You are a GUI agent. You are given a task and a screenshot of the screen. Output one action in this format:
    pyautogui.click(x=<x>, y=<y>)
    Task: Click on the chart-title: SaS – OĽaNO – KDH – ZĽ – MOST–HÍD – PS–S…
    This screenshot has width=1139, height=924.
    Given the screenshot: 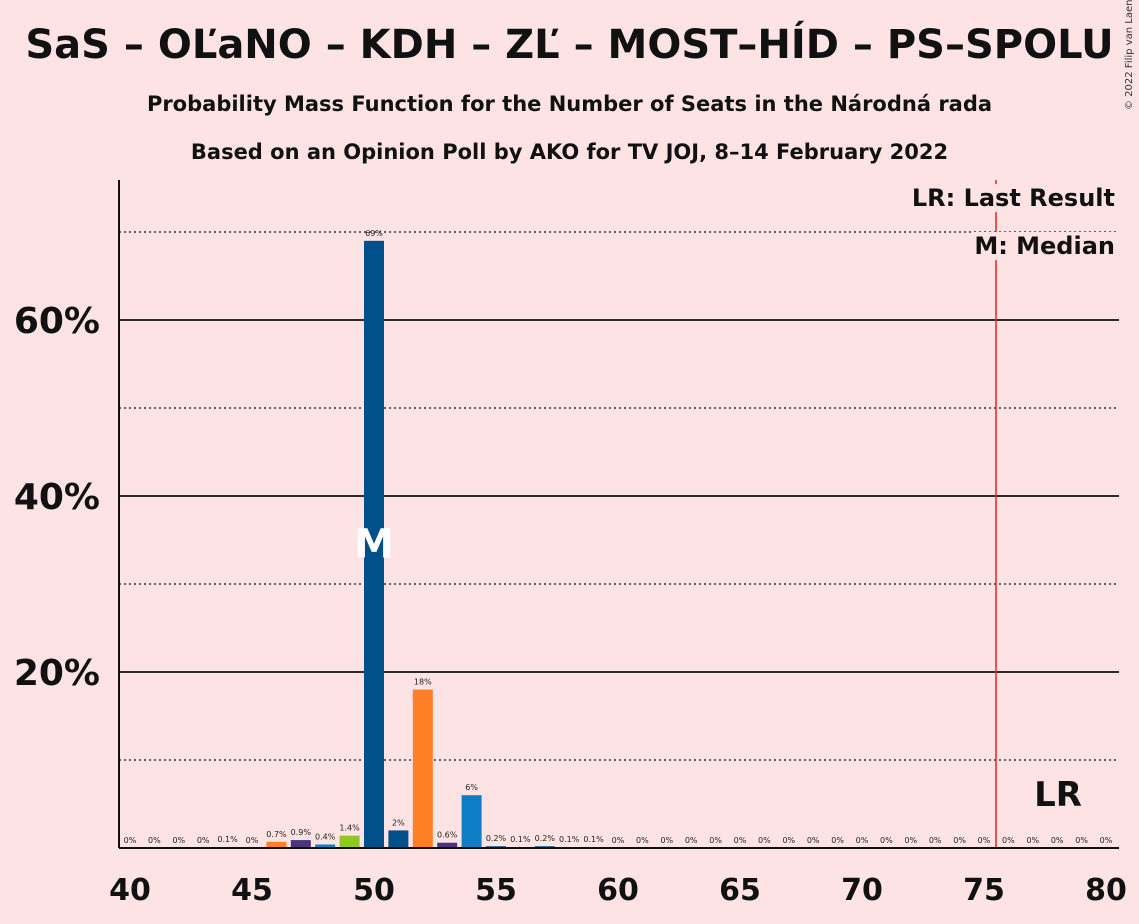 What is the action you would take?
    pyautogui.click(x=569, y=45)
    